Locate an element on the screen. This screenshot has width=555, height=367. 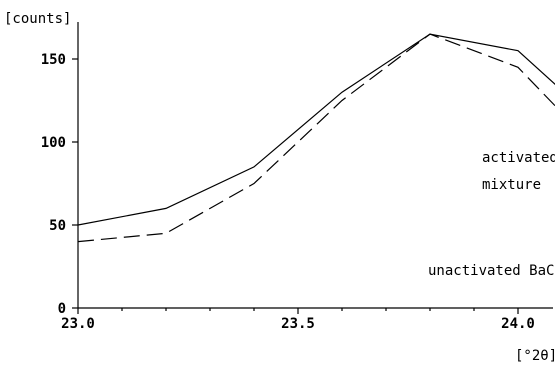
y-ticks: 0 50 100 150 is located at coordinates (59, 184).